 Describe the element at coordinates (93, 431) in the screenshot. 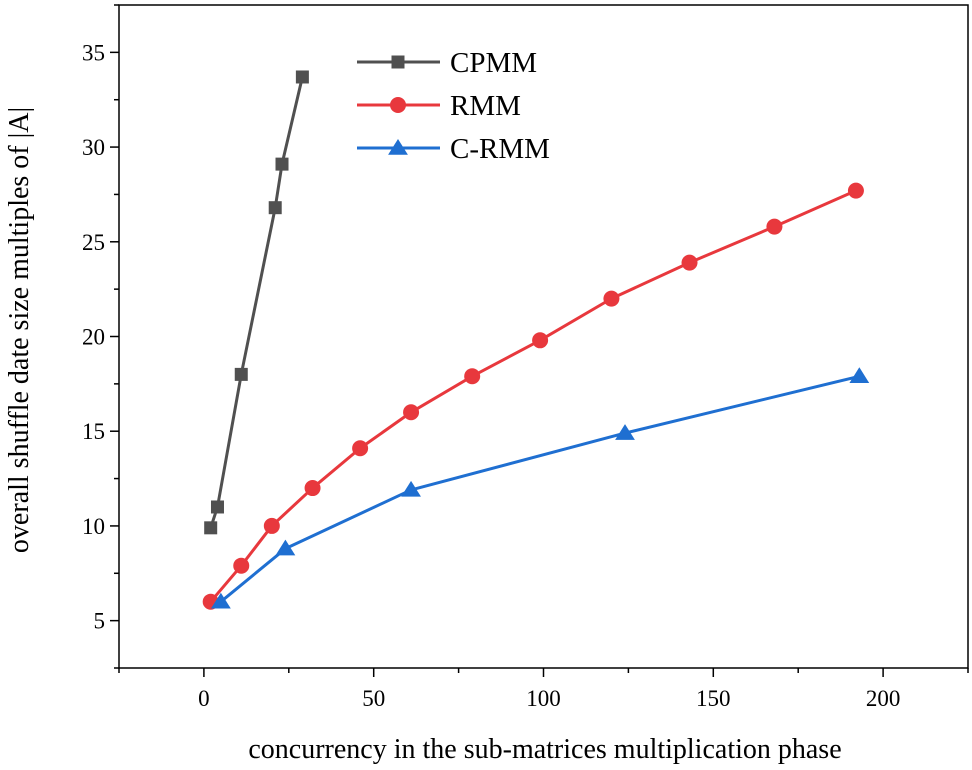

I see `y-tick-label: 15` at that location.